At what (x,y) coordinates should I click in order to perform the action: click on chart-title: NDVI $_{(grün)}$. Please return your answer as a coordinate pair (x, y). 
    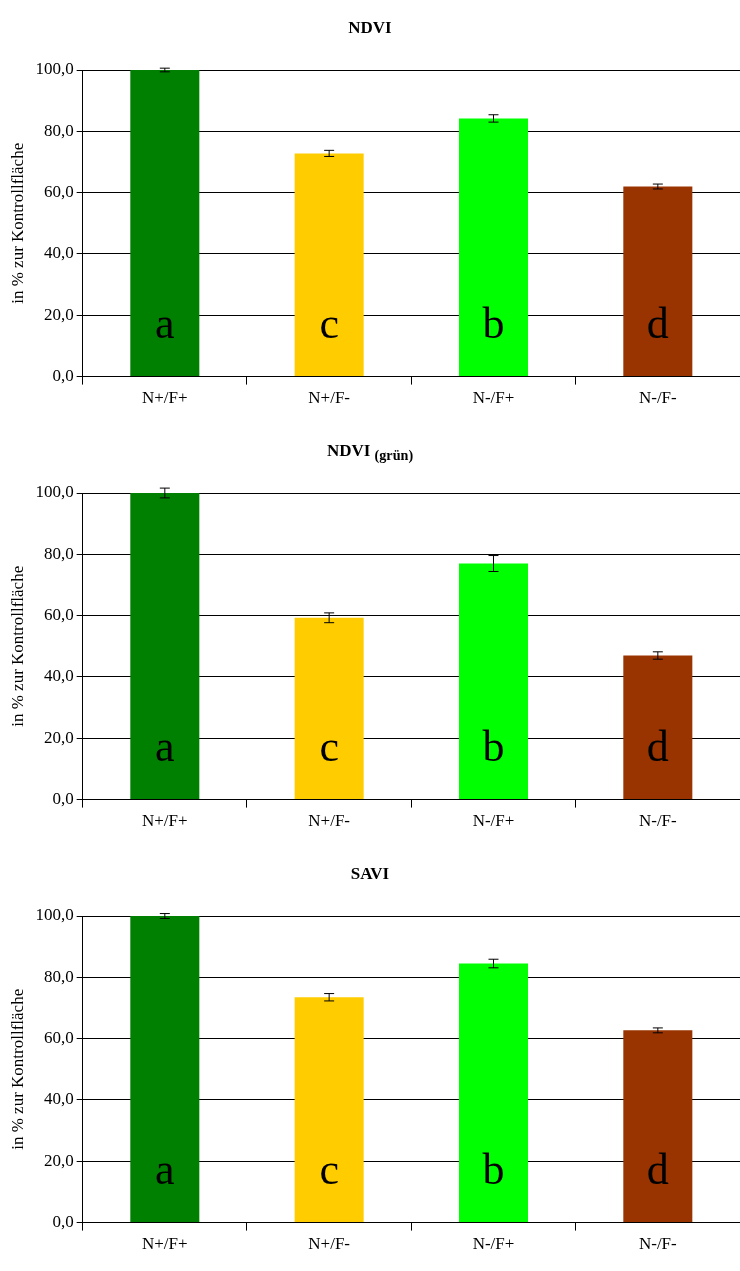
    Looking at the image, I should click on (370, 453).